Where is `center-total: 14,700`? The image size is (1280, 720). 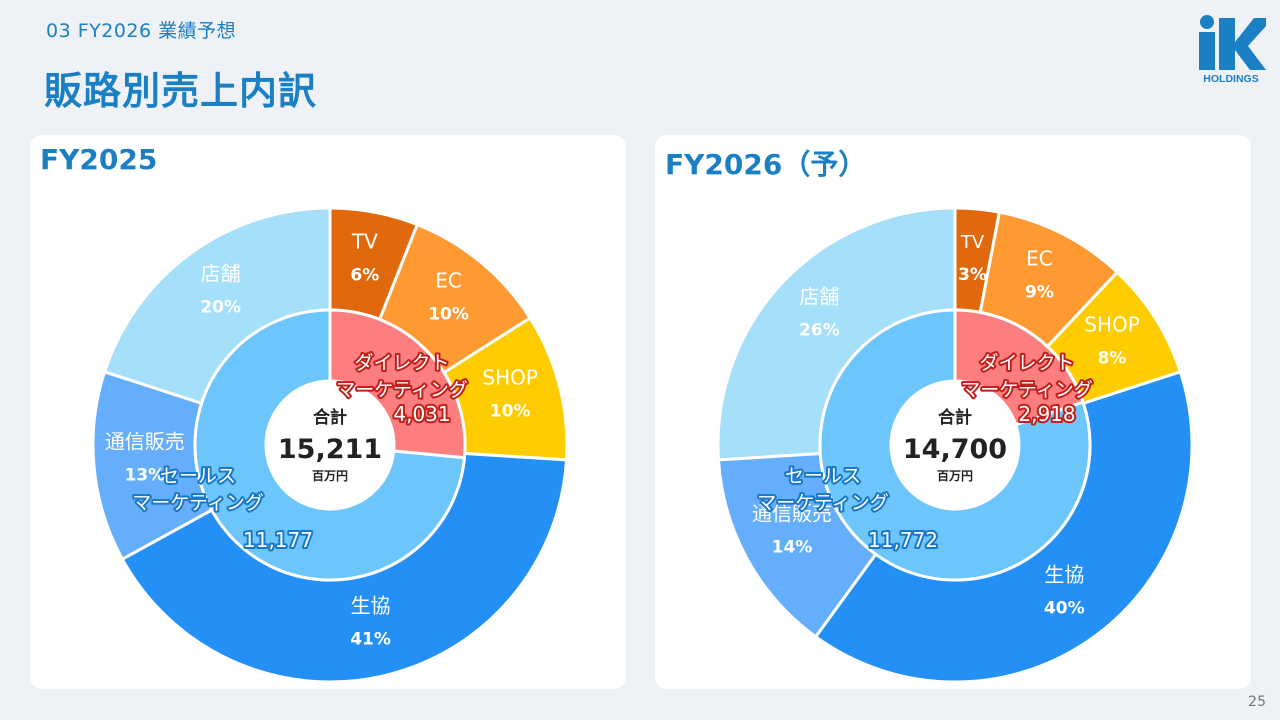
center-total: 14,700 is located at coordinates (955, 449).